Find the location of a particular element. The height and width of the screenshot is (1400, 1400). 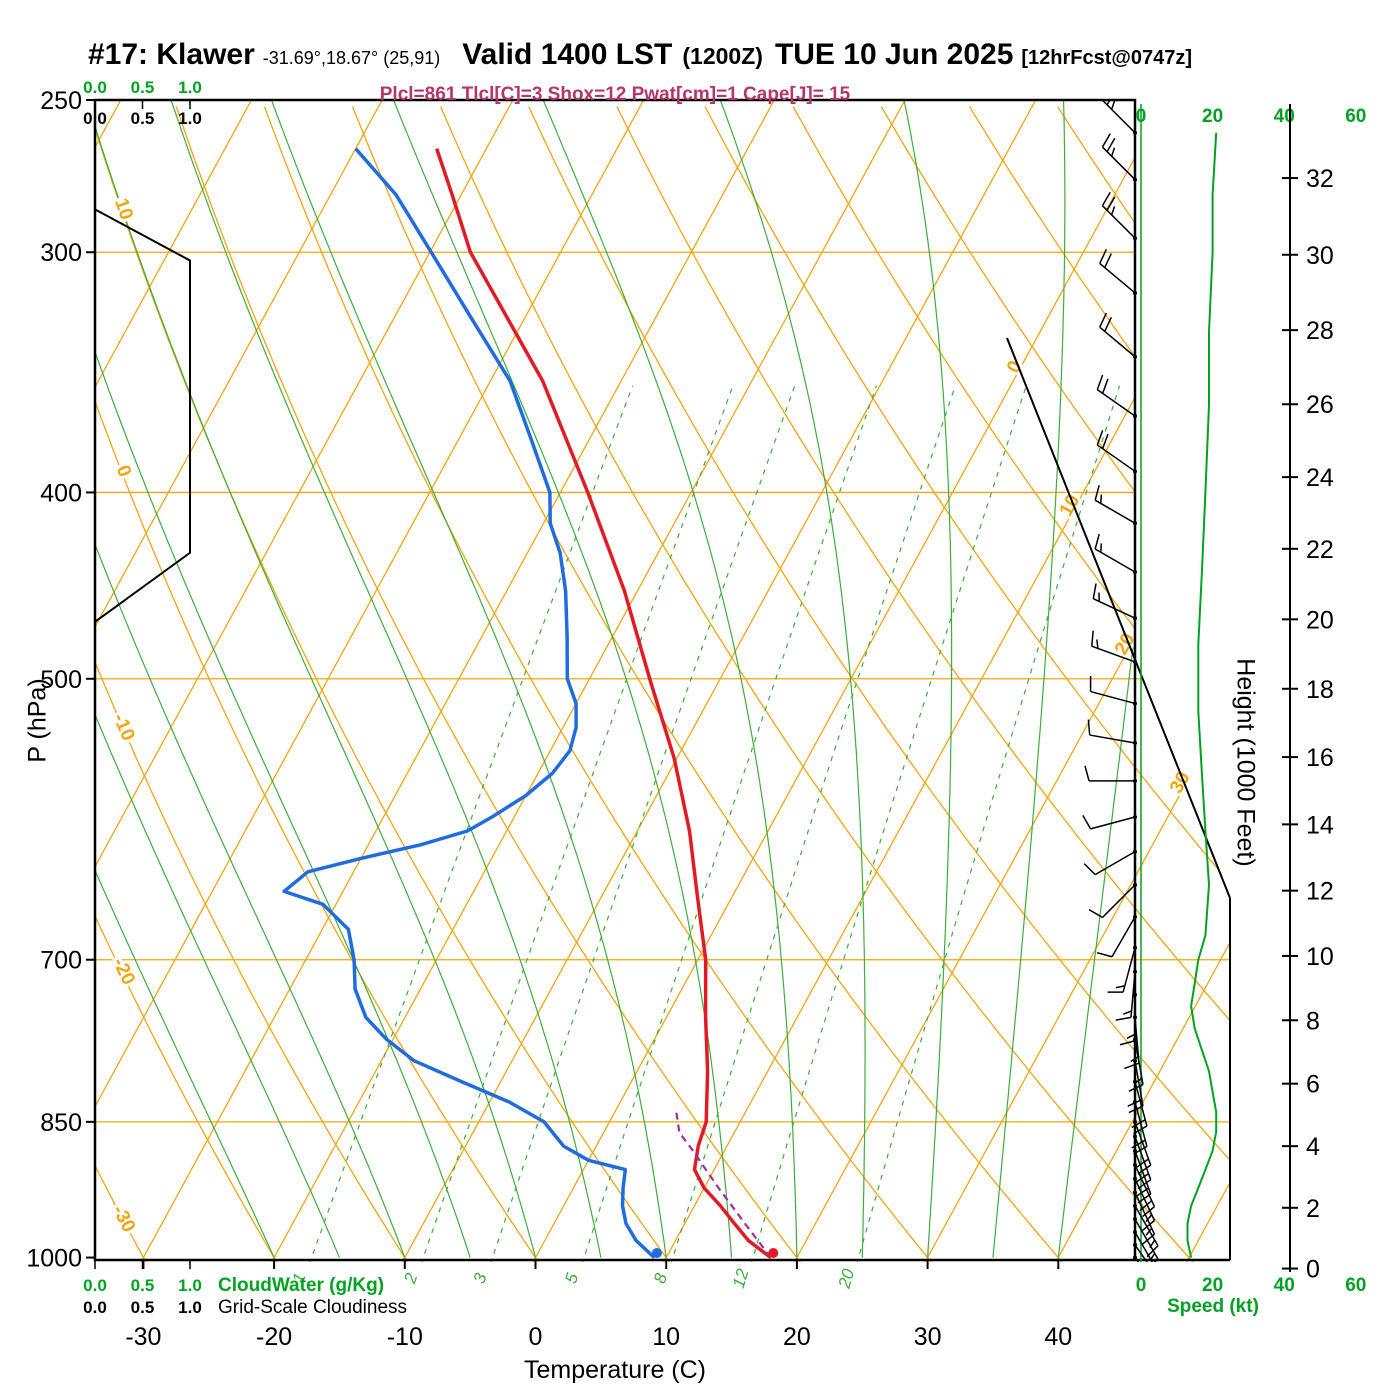

height-axis-title: Height (1000 Feet) is located at coordinates (1245, 762).